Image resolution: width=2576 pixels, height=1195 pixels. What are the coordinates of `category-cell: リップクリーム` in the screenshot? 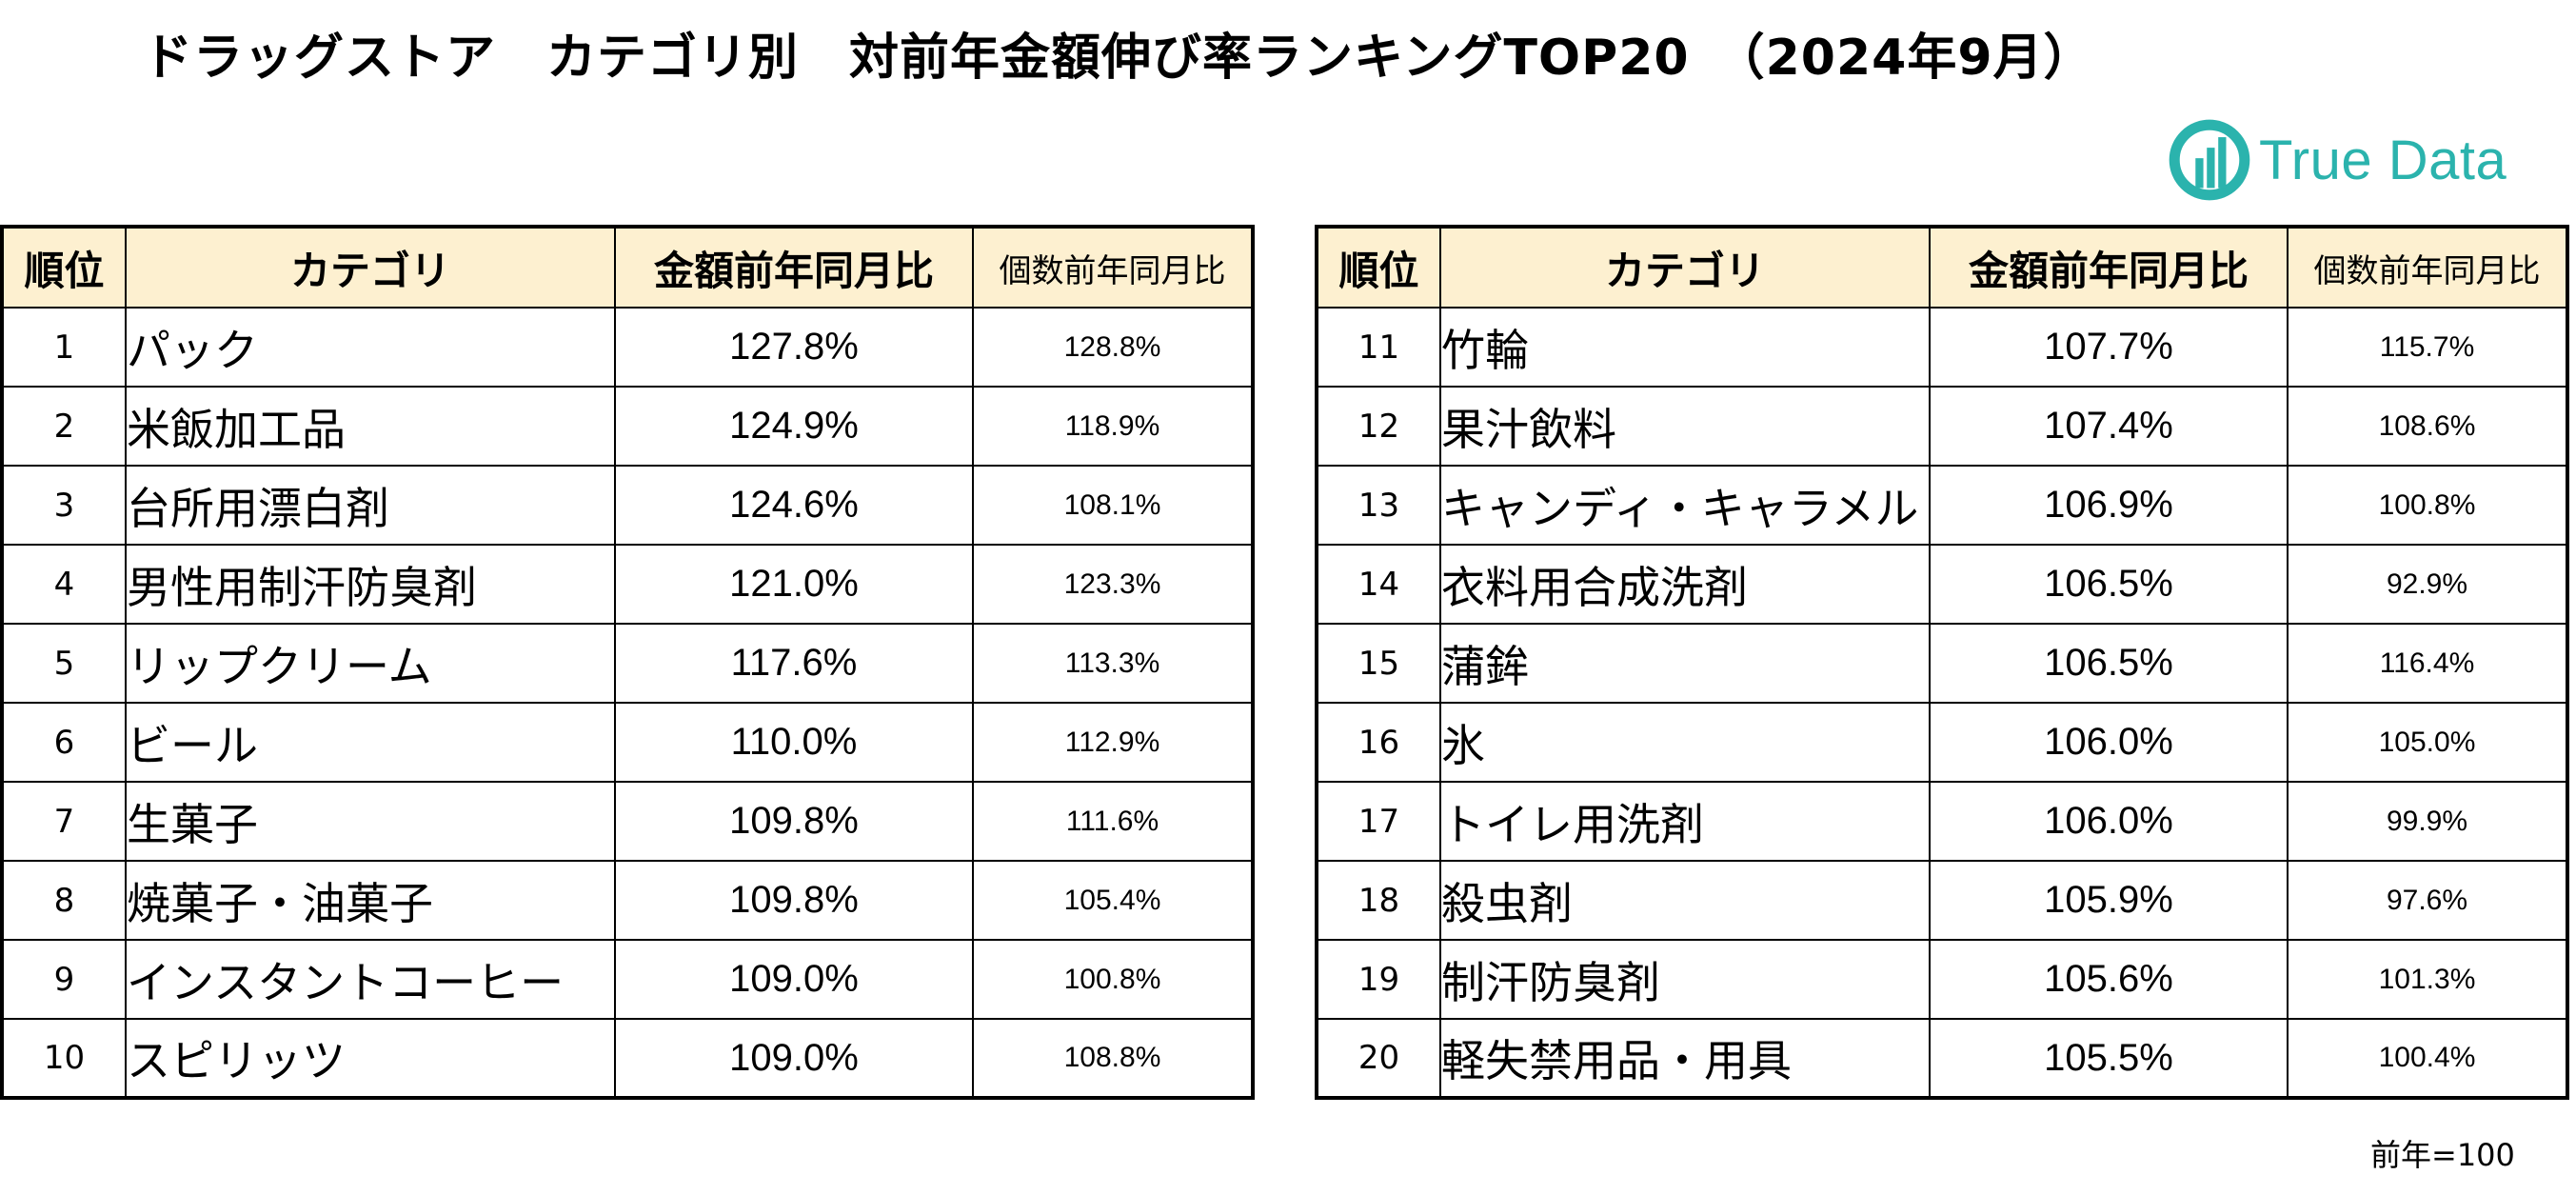 It's located at (370, 663).